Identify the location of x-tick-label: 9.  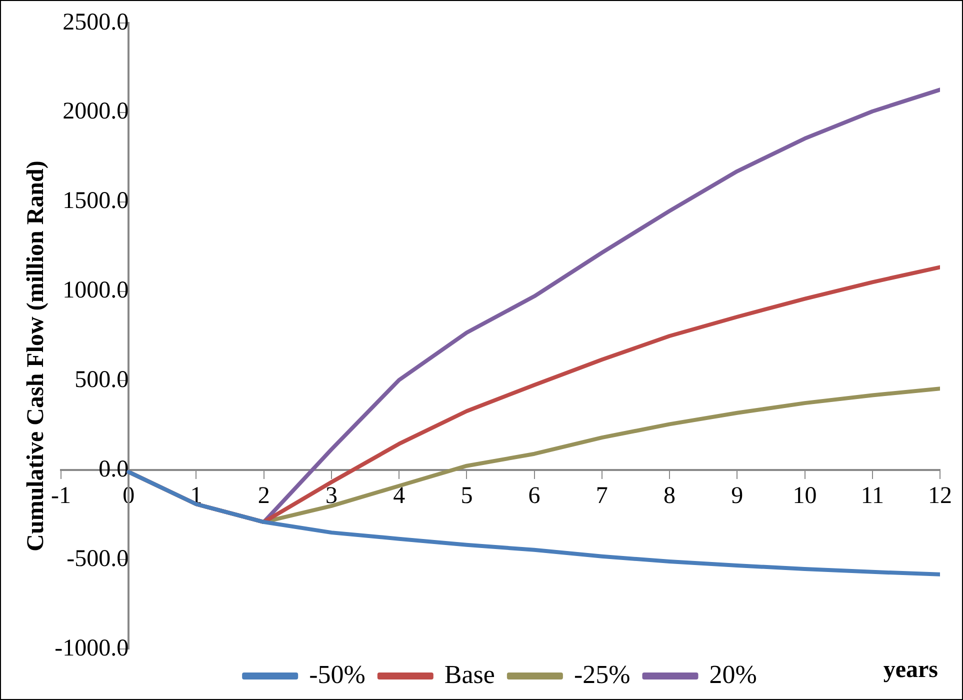
(737, 495).